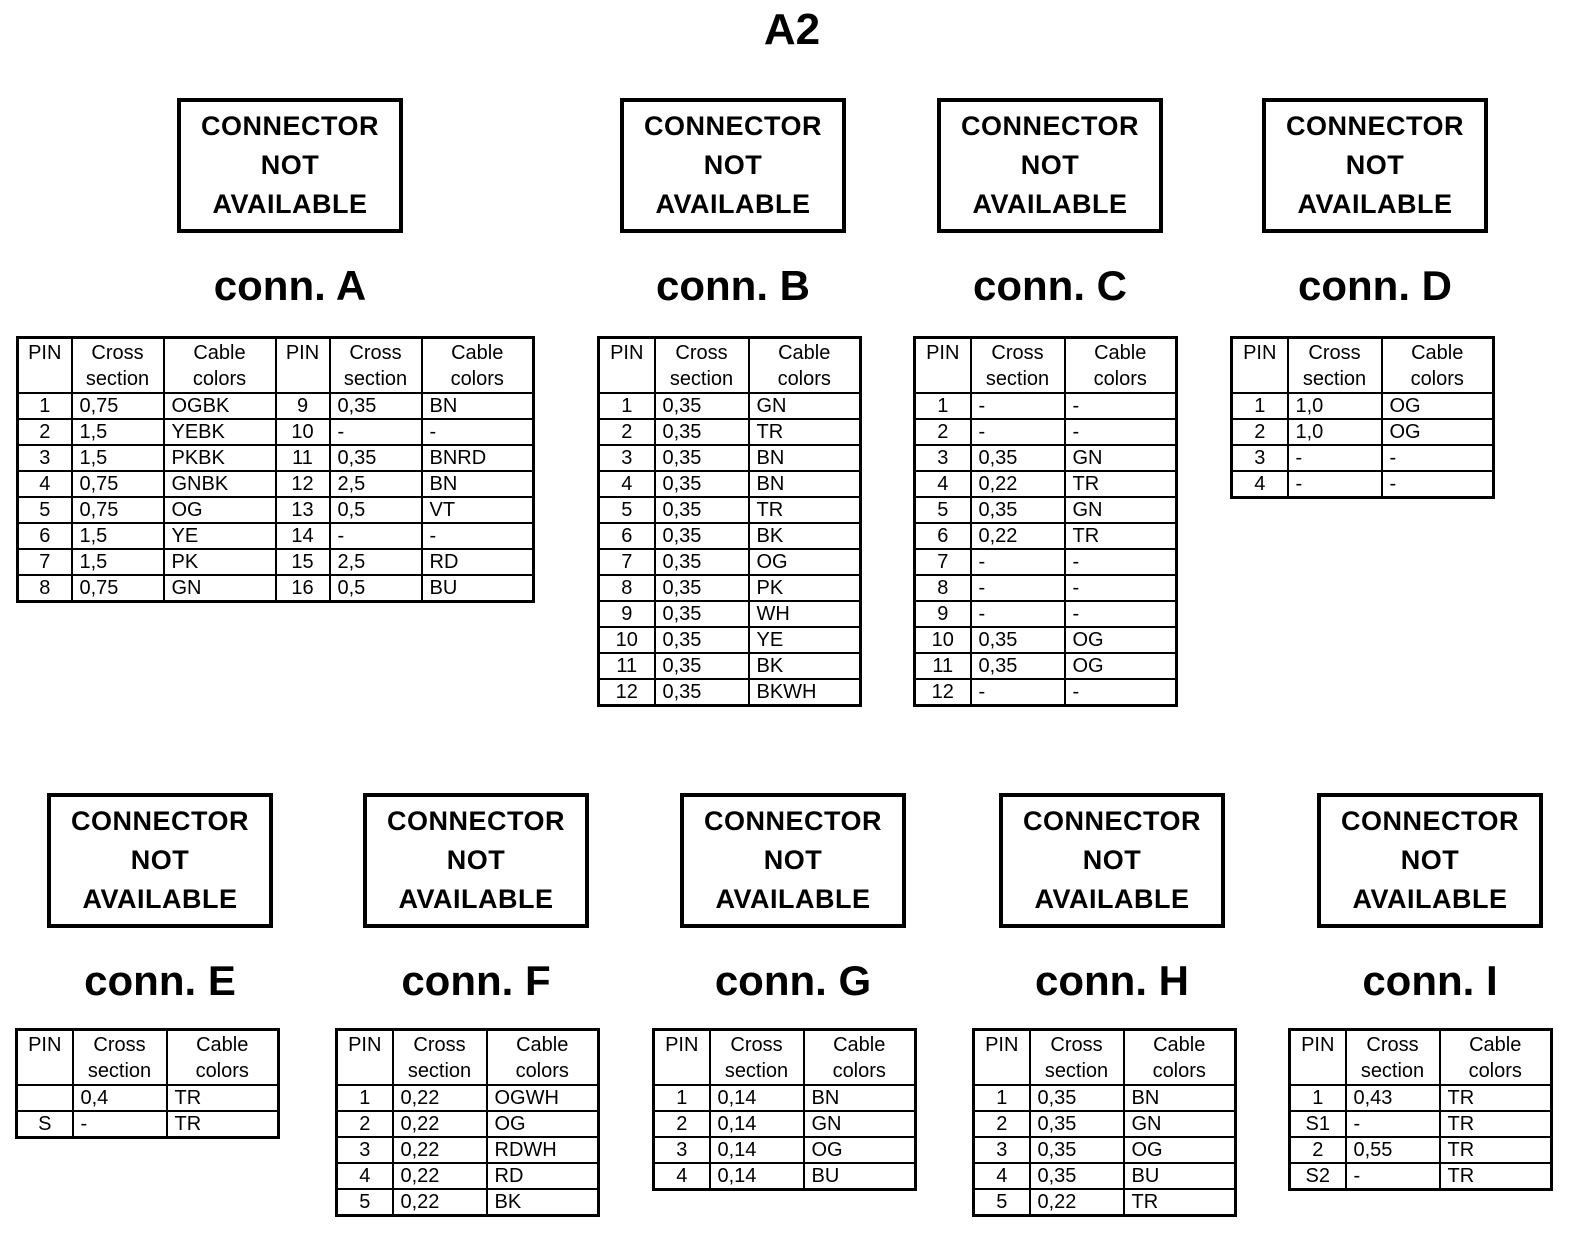 The width and height of the screenshot is (1584, 1240). What do you see at coordinates (542, 1176) in the screenshot?
I see `cell-cable-colors: RD` at bounding box center [542, 1176].